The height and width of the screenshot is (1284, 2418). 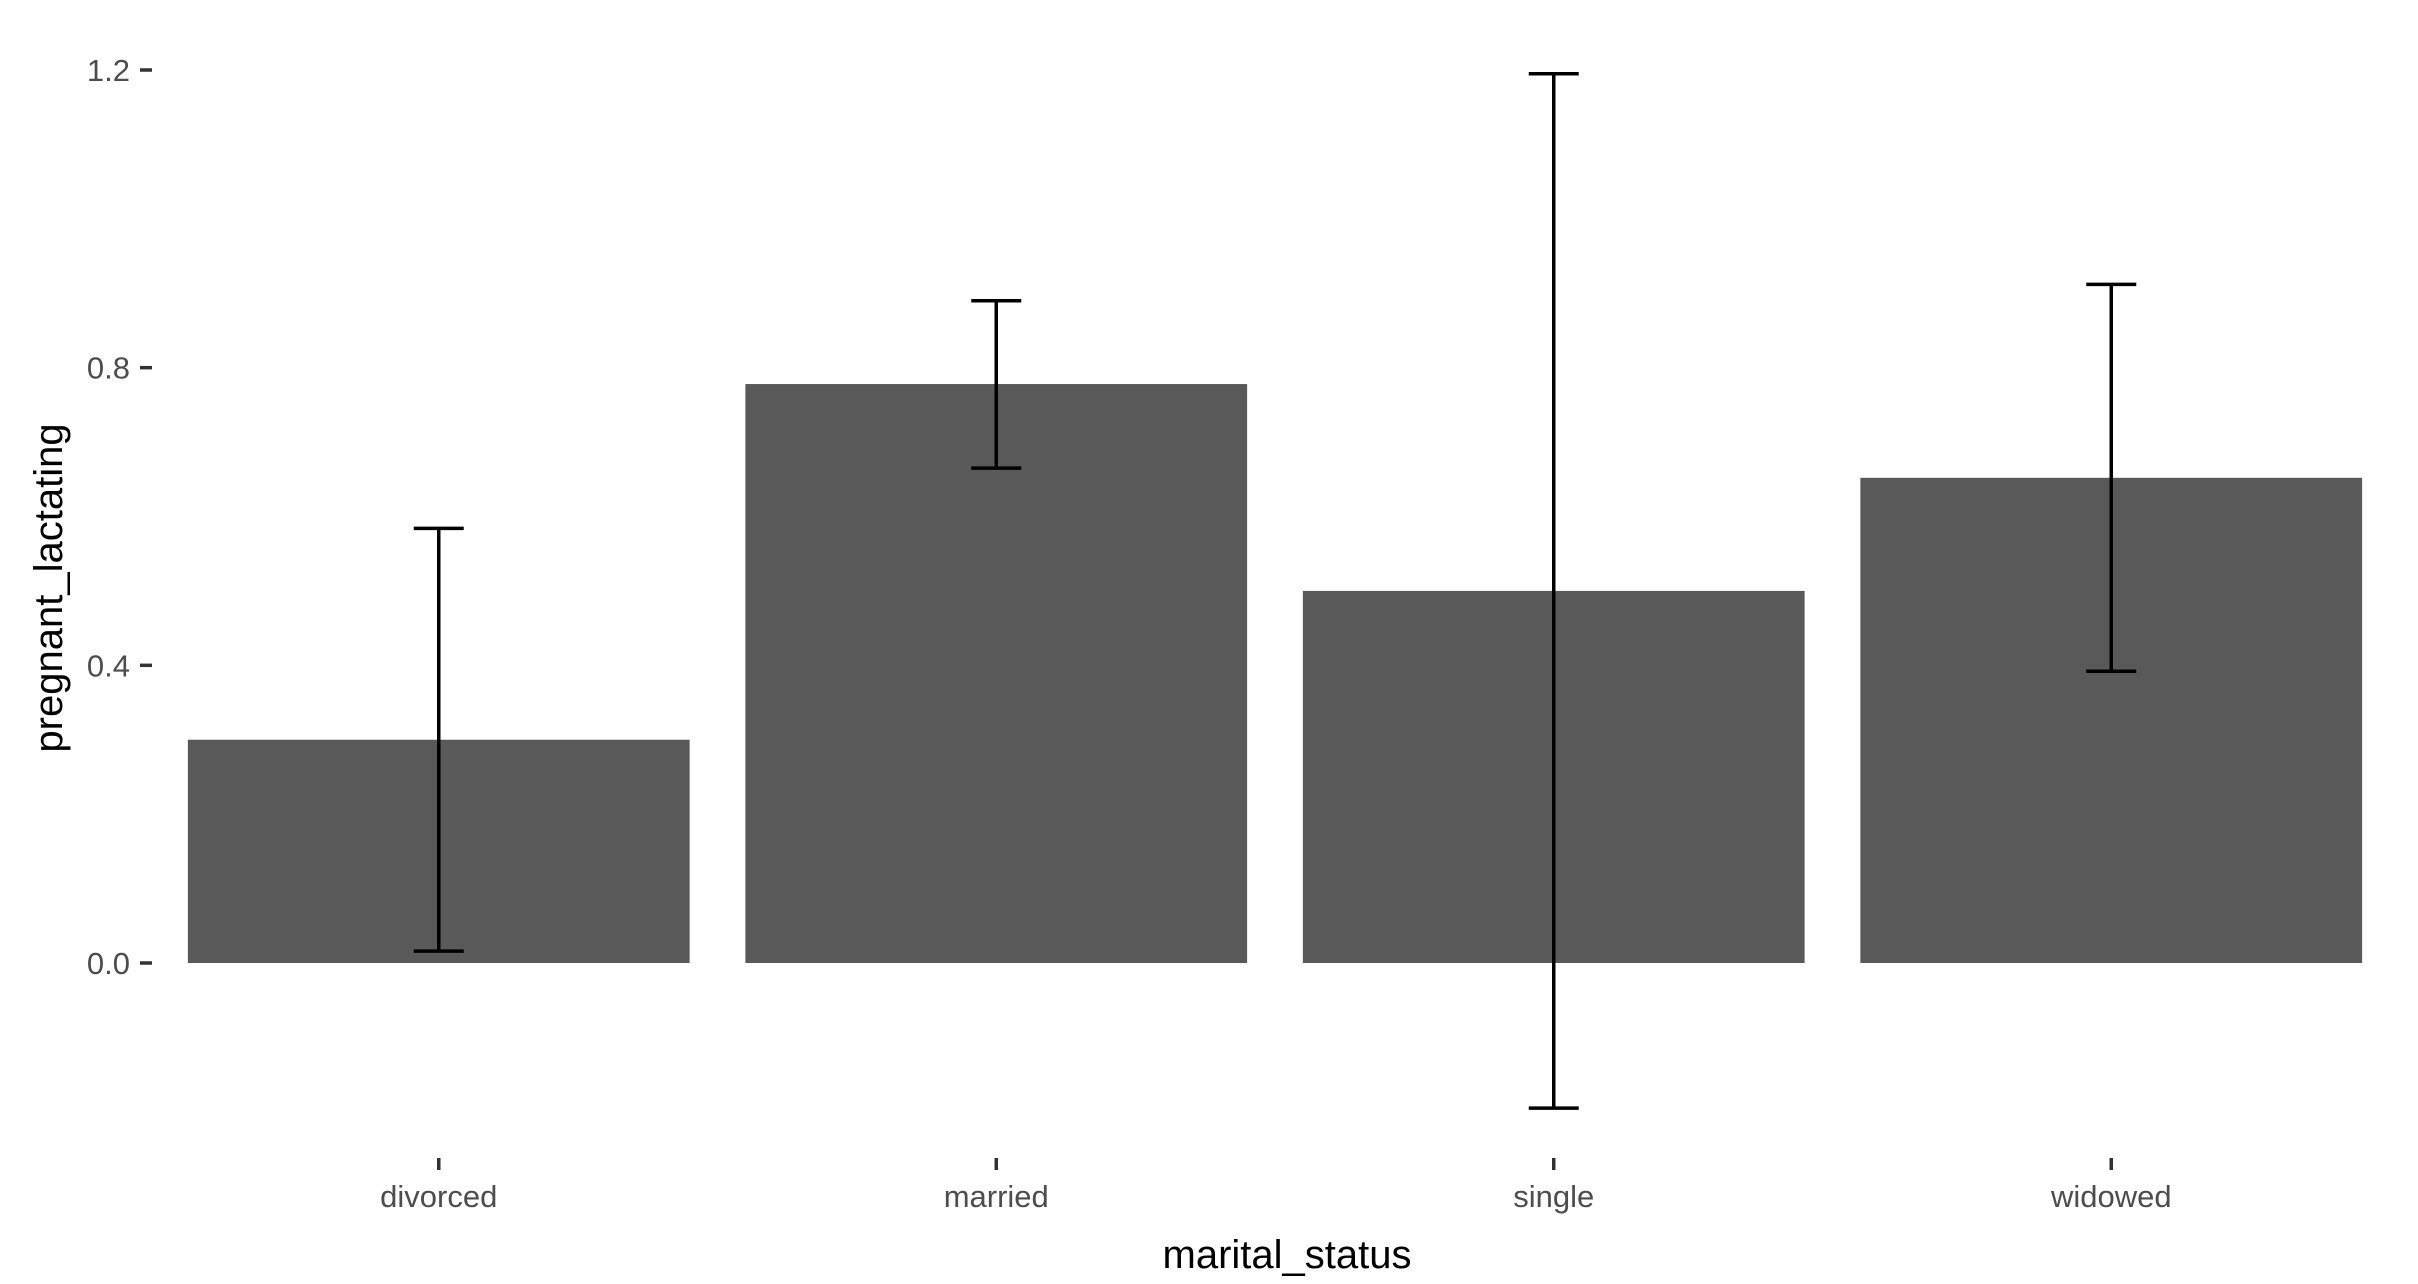 What do you see at coordinates (996, 1196) in the screenshot?
I see `x-tick-label-married: married` at bounding box center [996, 1196].